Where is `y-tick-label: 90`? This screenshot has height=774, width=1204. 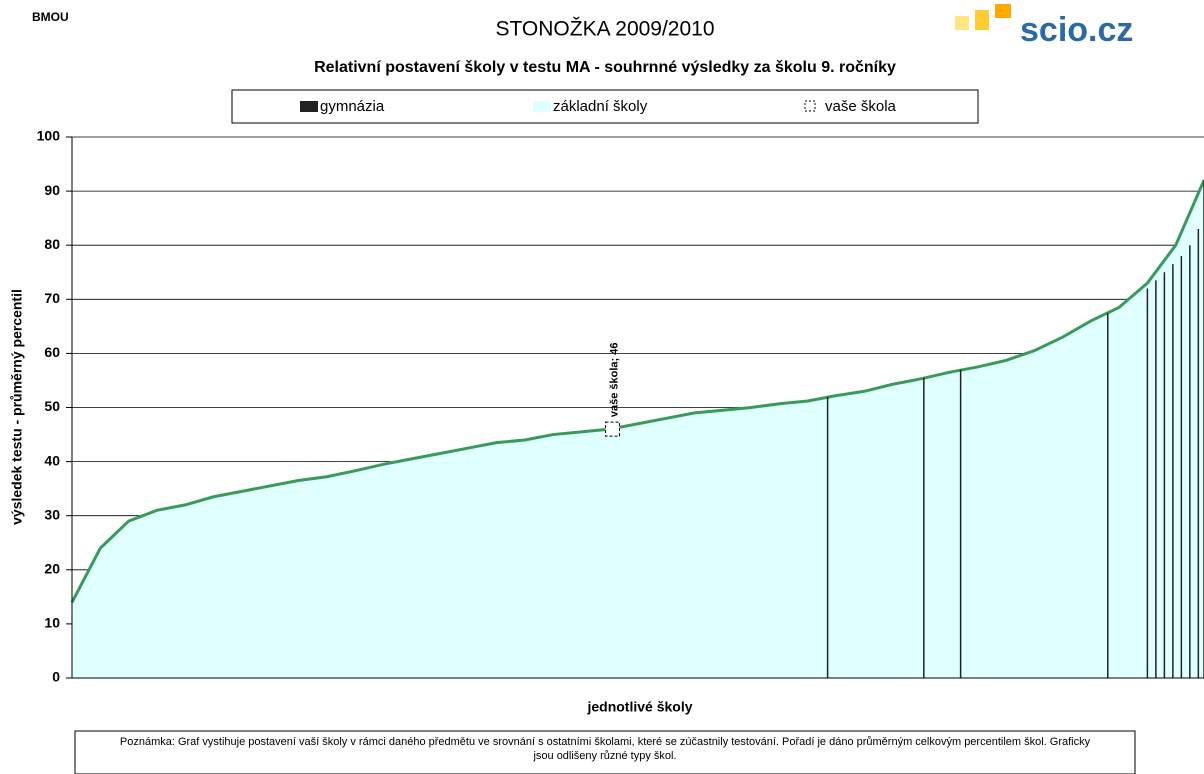 y-tick-label: 90 is located at coordinates (52, 190).